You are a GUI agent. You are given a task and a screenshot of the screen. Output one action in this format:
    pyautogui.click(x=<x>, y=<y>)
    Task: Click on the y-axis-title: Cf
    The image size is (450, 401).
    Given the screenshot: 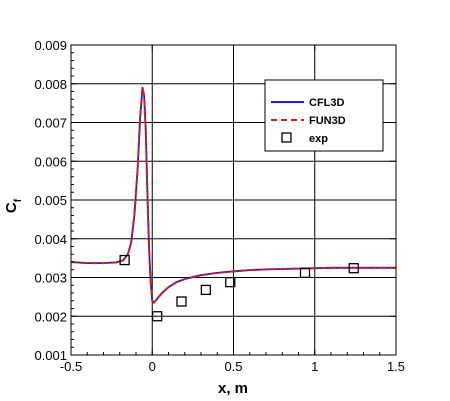 What is the action you would take?
    pyautogui.click(x=13, y=205)
    